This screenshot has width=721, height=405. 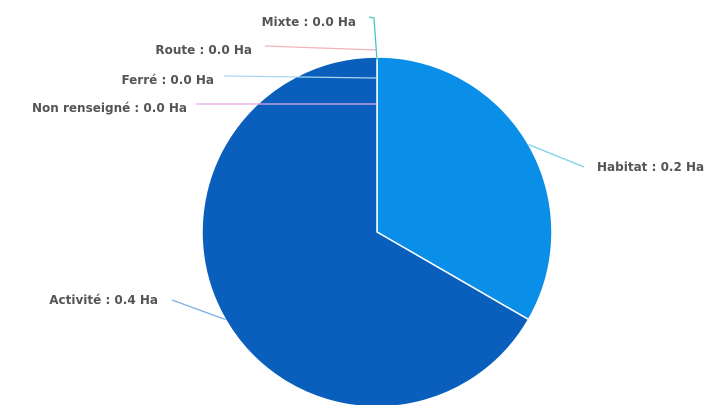 I want to click on leader-line-ferre, so click(x=300, y=77).